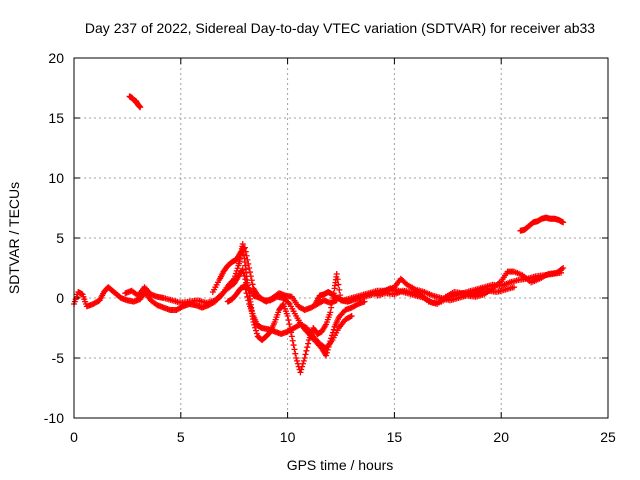 The image size is (640, 480). Describe the element at coordinates (542, 224) in the screenshot. I see `series-track-h` at that location.